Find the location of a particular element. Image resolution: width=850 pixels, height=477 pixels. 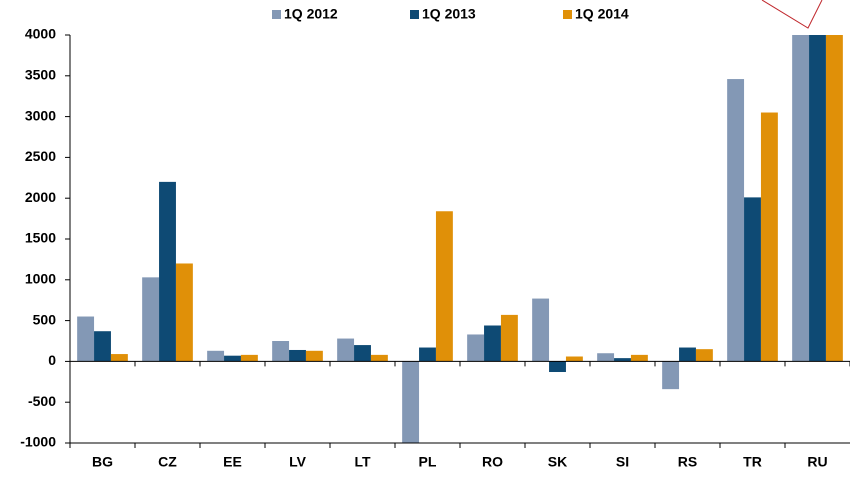

y-tick-label: 0 is located at coordinates (52, 360).